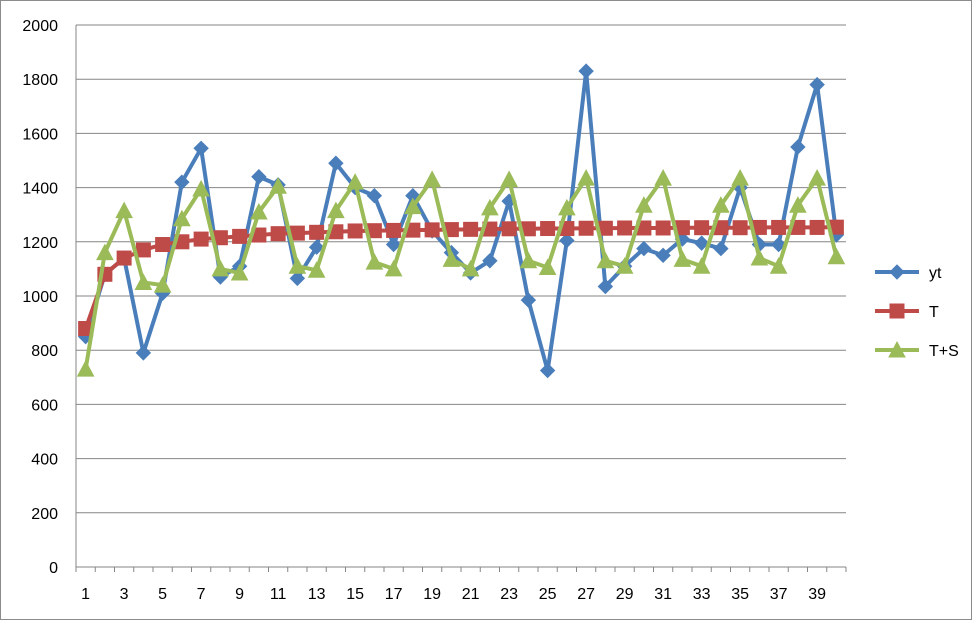 This screenshot has height=624, width=972. What do you see at coordinates (44, 405) in the screenshot?
I see `y-tick-label: 600` at bounding box center [44, 405].